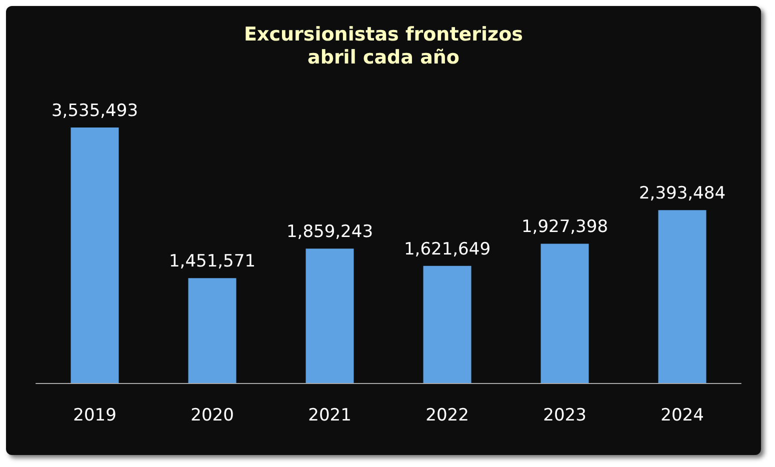  Describe the element at coordinates (330, 232) in the screenshot. I see `data-label: 1,859,243` at that location.